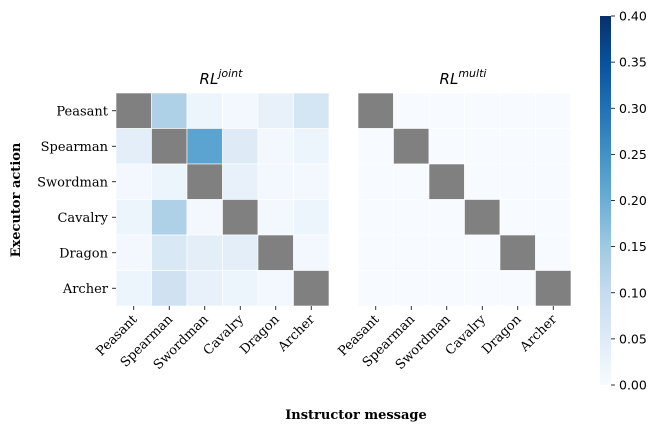 This screenshot has width=661, height=431. I want to click on panel-multi-title: RLmulti, so click(463, 77).